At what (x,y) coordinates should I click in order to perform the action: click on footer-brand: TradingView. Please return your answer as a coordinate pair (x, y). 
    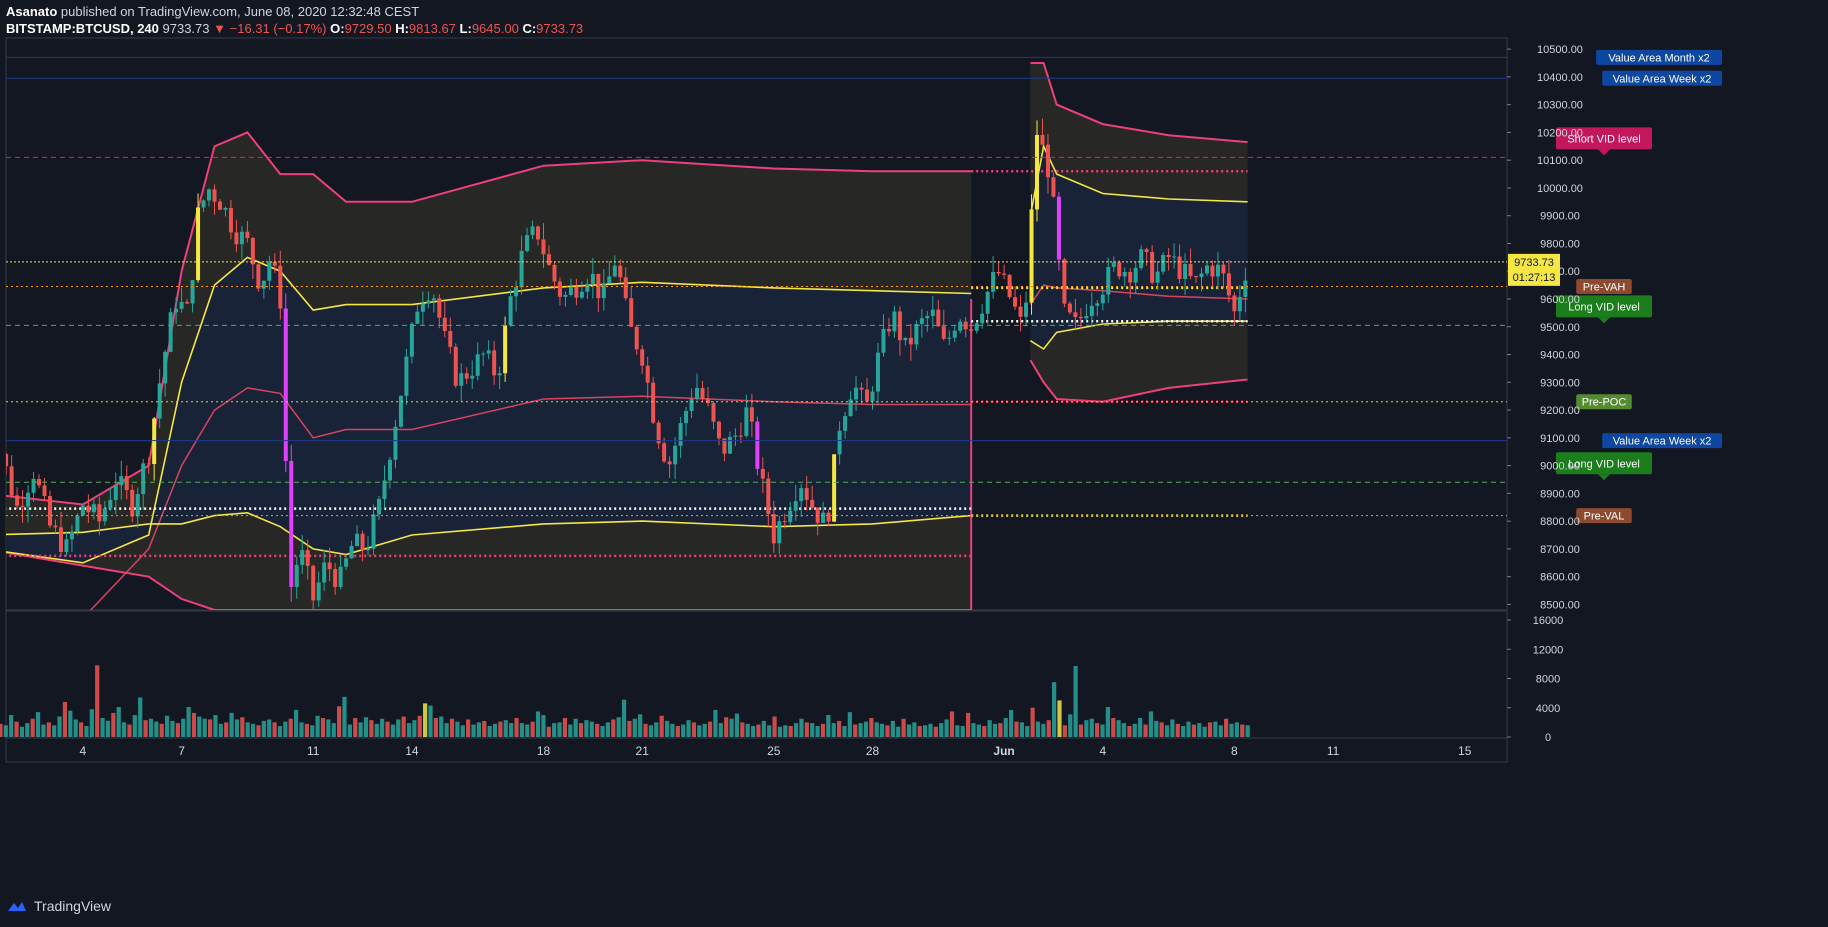
    Looking at the image, I should click on (58, 906).